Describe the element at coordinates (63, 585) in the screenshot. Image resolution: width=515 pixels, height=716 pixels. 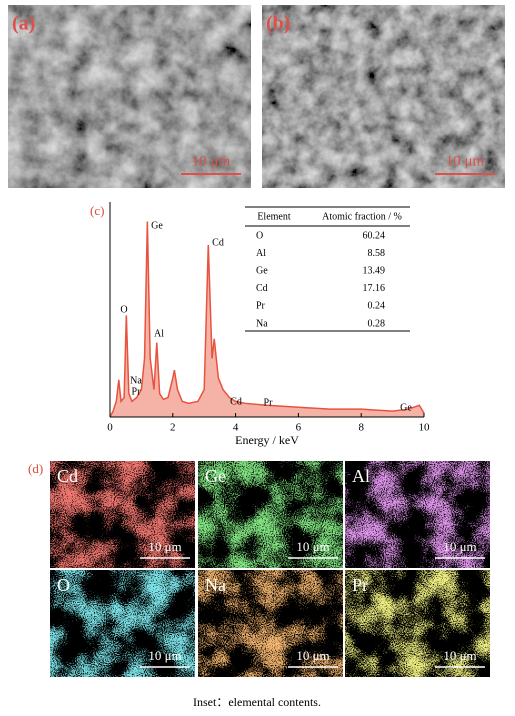
I see `element-label: O` at that location.